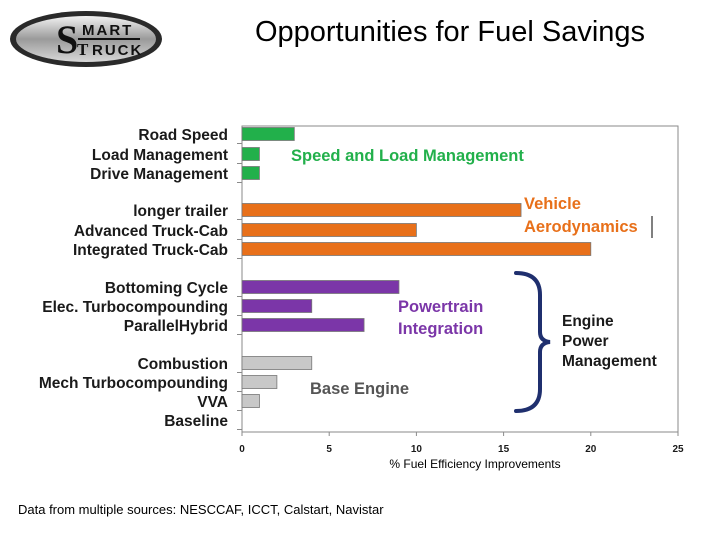  What do you see at coordinates (167, 288) in the screenshot?
I see `category-label: Bottoming Cycle` at bounding box center [167, 288].